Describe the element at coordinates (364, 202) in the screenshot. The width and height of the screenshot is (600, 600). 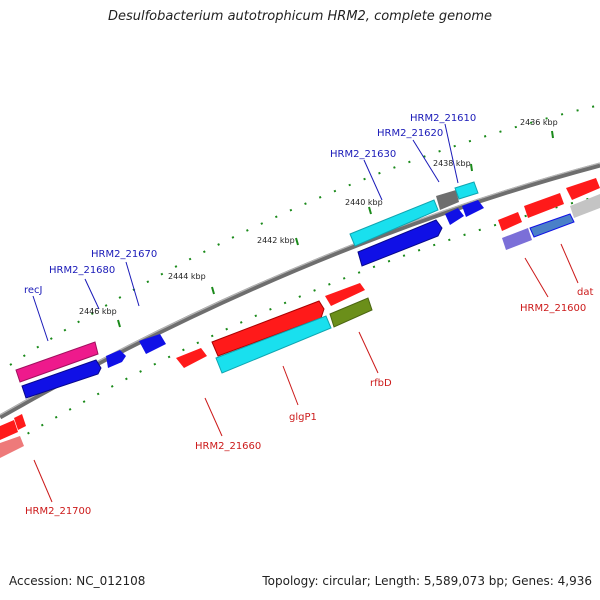
I see `tick-label-2440: 2440 kbp` at that location.